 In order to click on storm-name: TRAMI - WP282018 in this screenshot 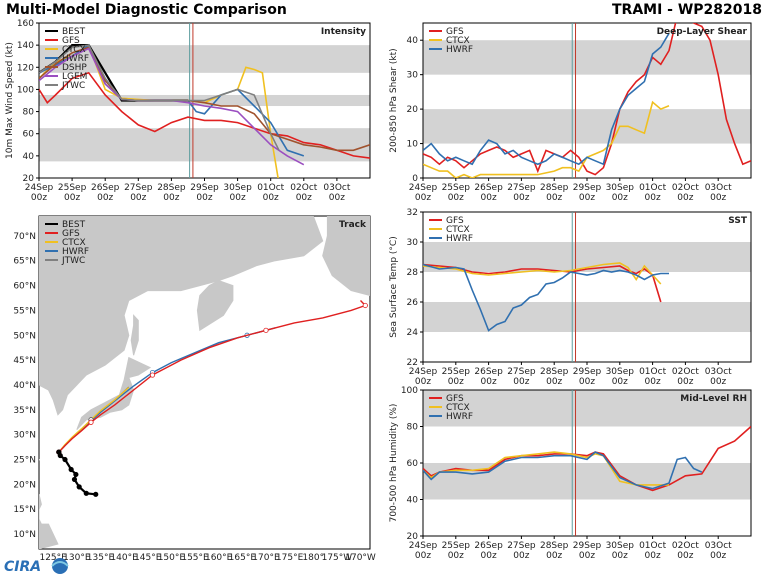, I will do `click(687, 10)`.